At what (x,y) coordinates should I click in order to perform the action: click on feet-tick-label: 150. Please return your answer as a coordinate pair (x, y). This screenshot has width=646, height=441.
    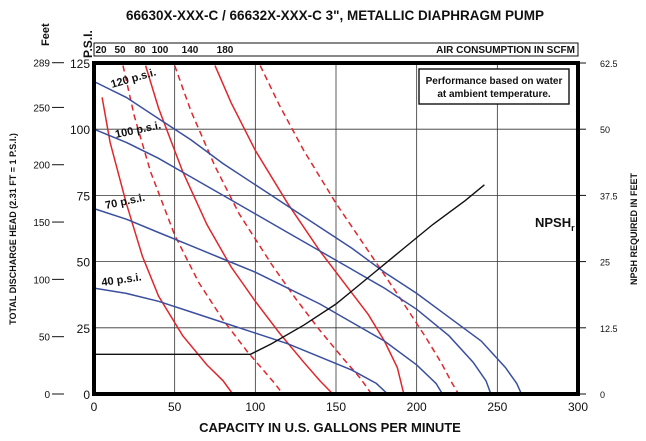
    Looking at the image, I should click on (41, 223).